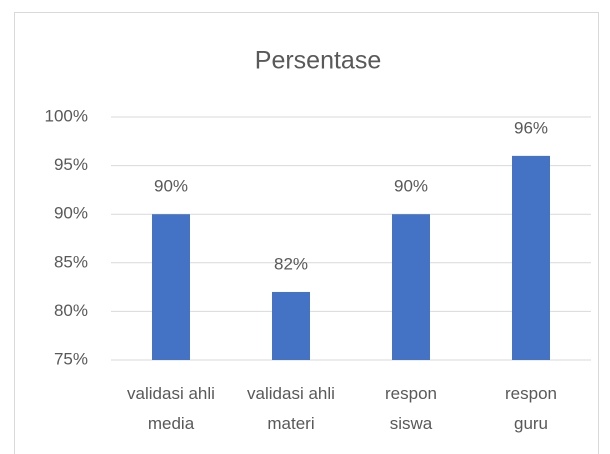 Image resolution: width=610 pixels, height=454 pixels. I want to click on chart-title: Persentase, so click(318, 61).